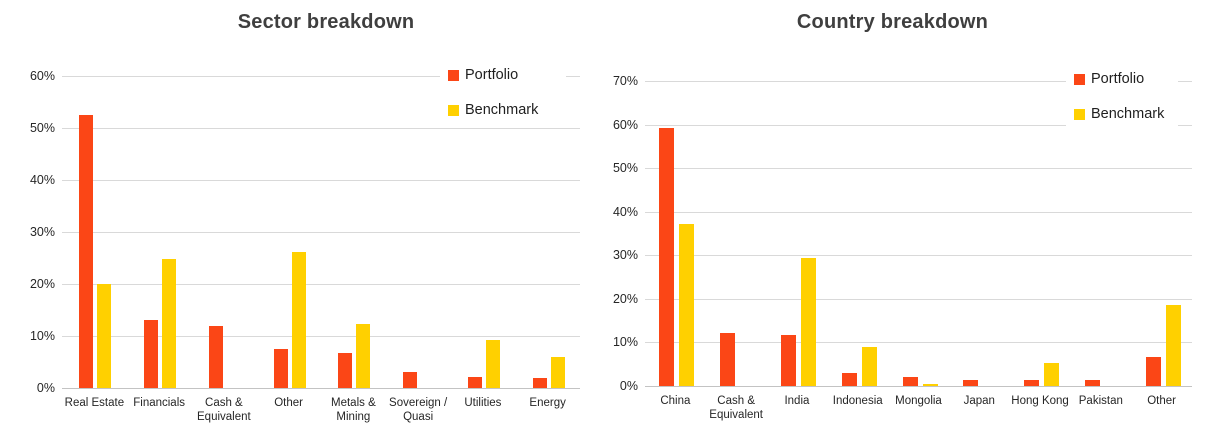  What do you see at coordinates (94, 403) in the screenshot?
I see `x-category-label: Real Estate` at bounding box center [94, 403].